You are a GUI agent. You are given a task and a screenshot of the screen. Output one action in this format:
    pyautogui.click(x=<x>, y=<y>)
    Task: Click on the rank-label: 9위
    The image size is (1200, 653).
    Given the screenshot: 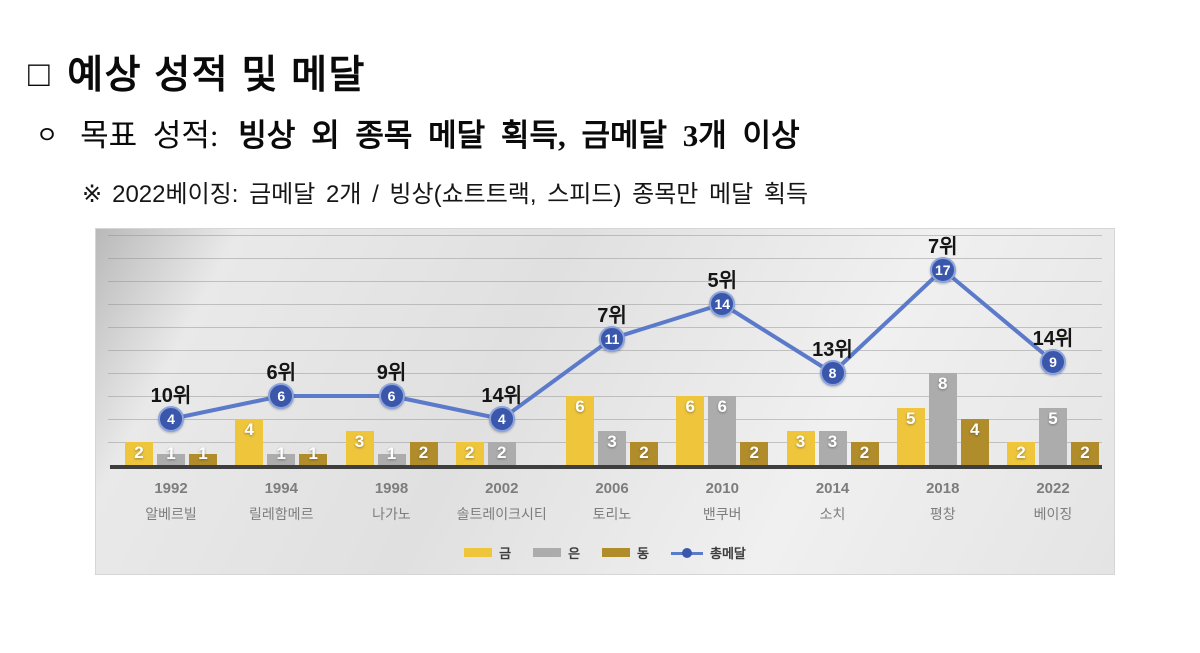 What is the action you would take?
    pyautogui.click(x=391, y=373)
    